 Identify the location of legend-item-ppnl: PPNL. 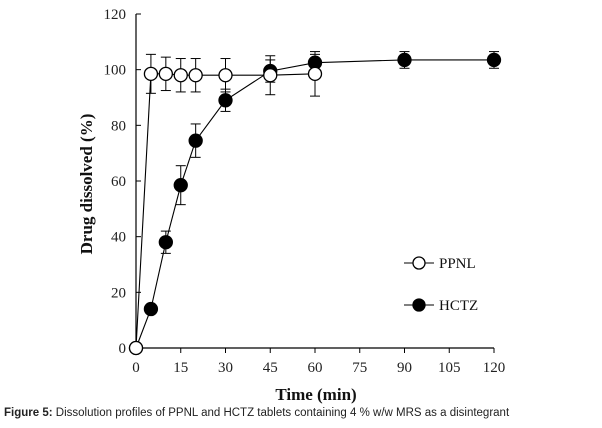
(440, 264).